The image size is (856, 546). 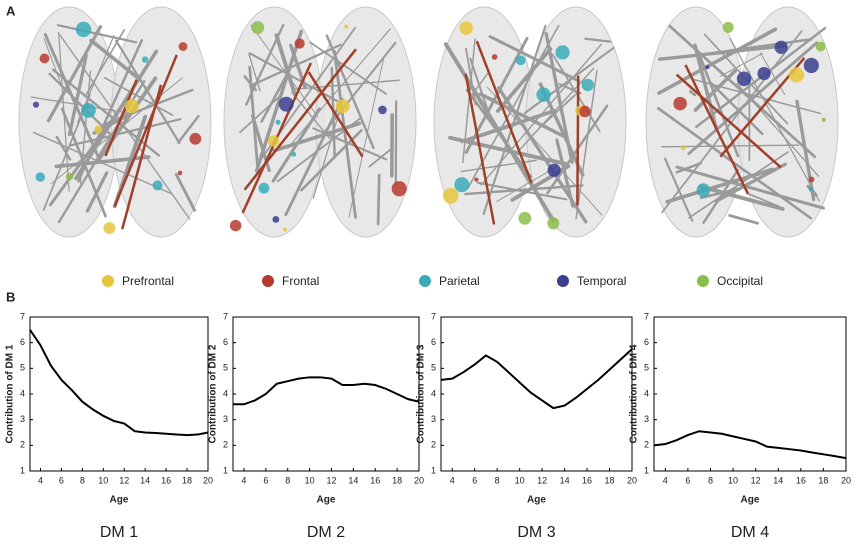 I want to click on legend-label: Parietal, so click(x=459, y=281).